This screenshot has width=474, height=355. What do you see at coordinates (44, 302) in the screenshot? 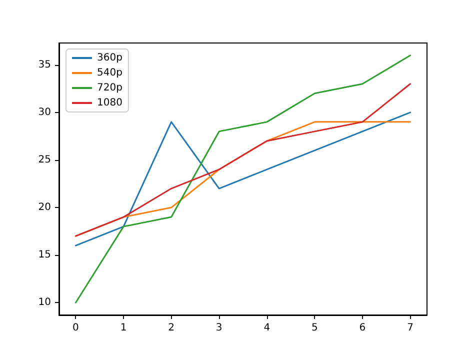
I see `y-tick-label: 10` at bounding box center [44, 302].